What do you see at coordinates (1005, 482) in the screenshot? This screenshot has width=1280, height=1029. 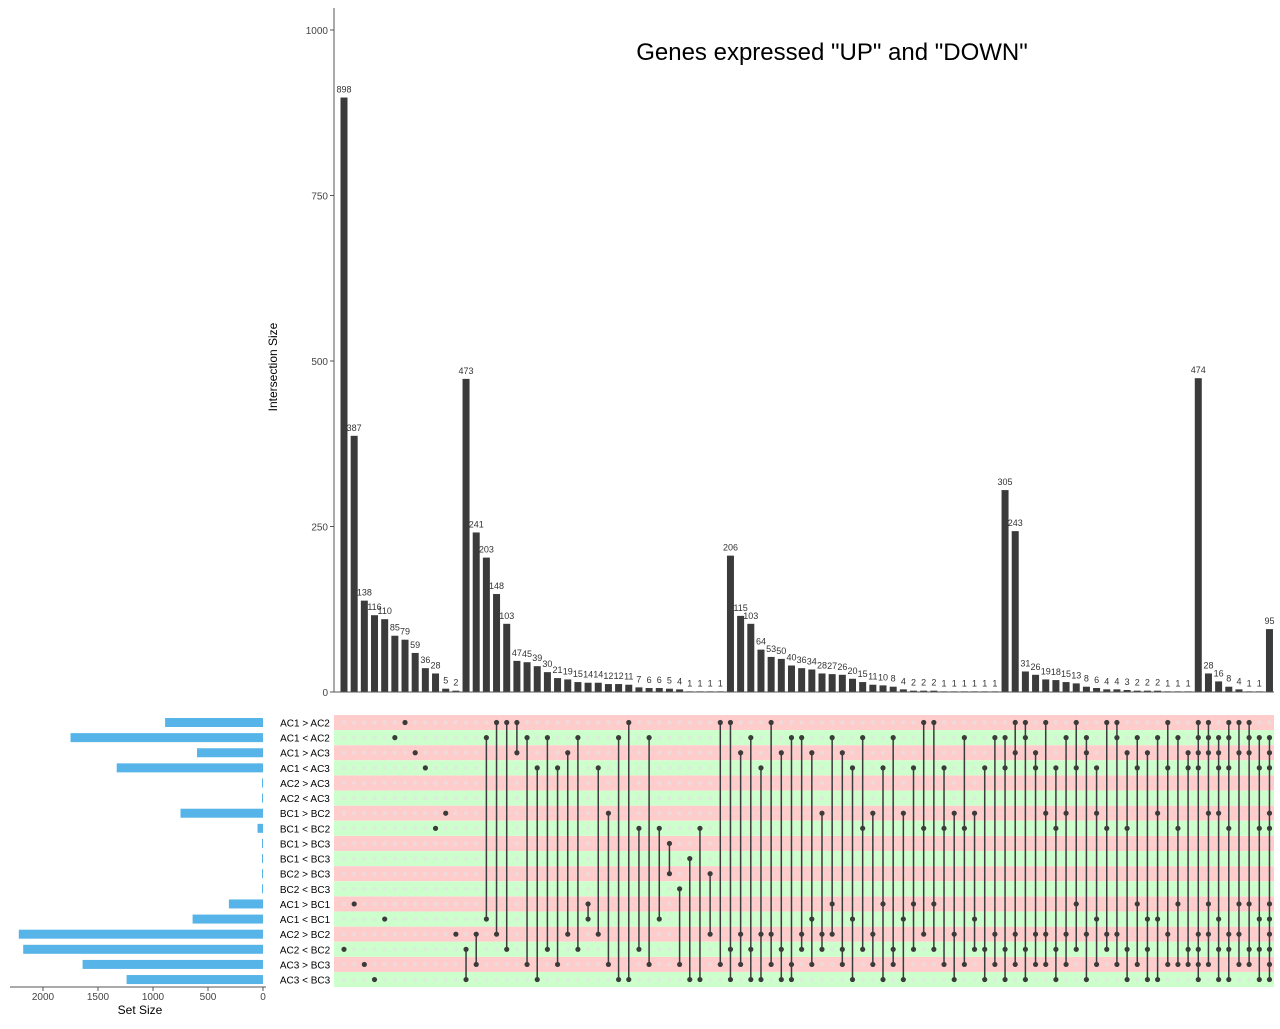 I see `intersection-value-label: 305` at bounding box center [1005, 482].